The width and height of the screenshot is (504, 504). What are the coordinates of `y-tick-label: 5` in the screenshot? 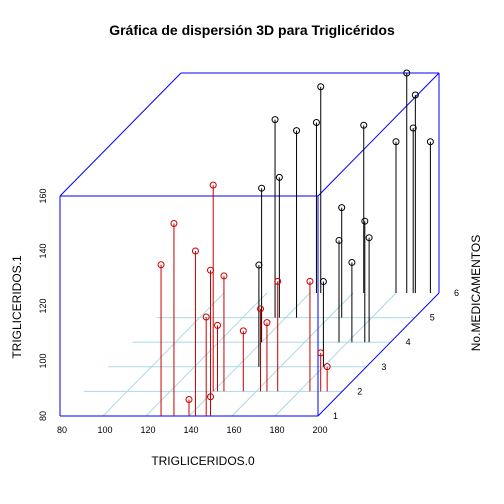 It's located at (432, 318).